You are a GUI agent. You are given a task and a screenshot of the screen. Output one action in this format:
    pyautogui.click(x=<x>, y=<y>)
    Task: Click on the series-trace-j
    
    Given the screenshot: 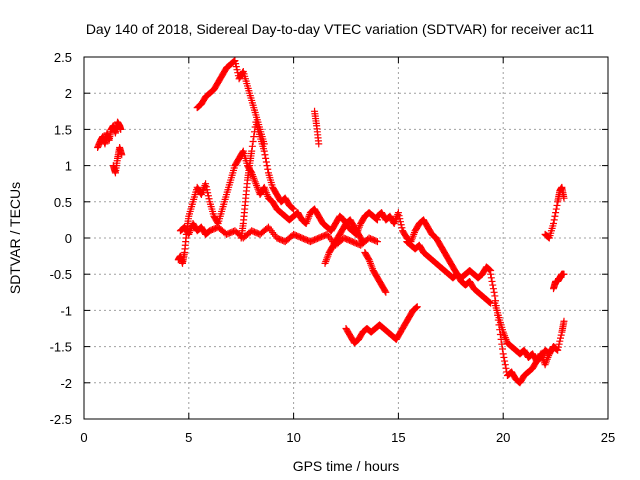 What is the action you would take?
    pyautogui.click(x=381, y=325)
    